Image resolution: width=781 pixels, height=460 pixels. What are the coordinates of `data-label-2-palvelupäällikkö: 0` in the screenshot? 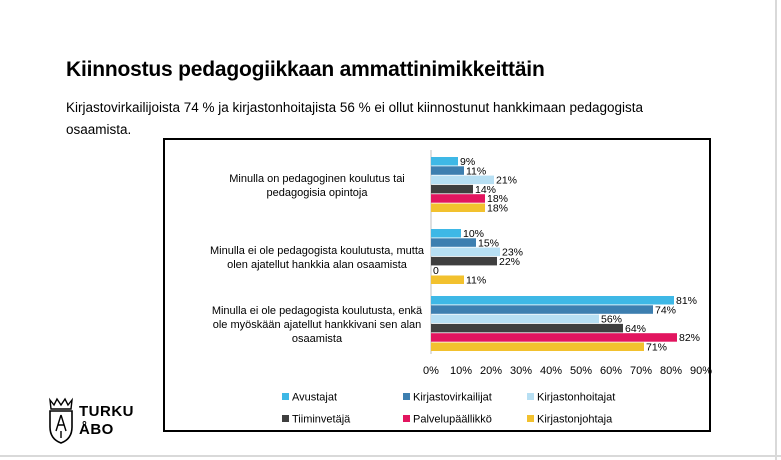 It's located at (436, 271).